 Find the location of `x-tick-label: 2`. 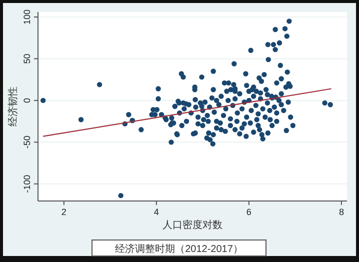

x-tick-label: 2 is located at coordinates (63, 212).